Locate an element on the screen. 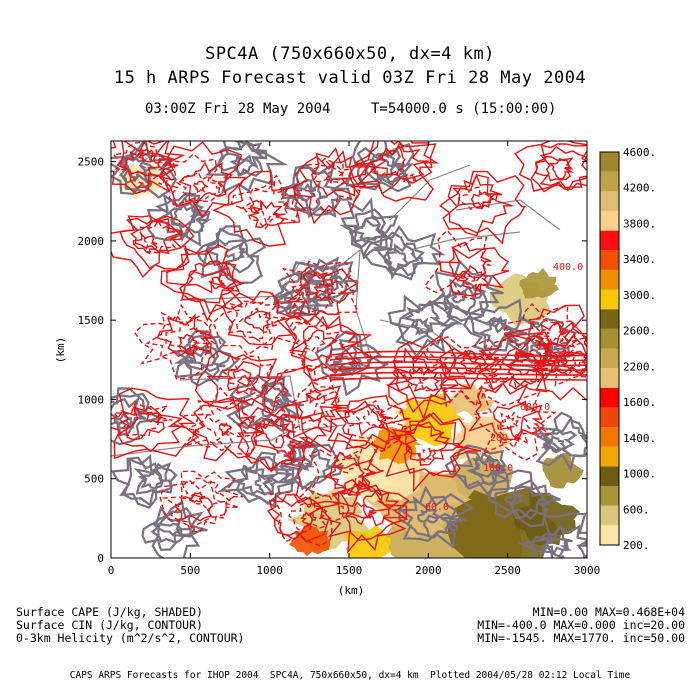 This screenshot has width=700, height=700. y-tick-label: 2000 is located at coordinates (91, 241).